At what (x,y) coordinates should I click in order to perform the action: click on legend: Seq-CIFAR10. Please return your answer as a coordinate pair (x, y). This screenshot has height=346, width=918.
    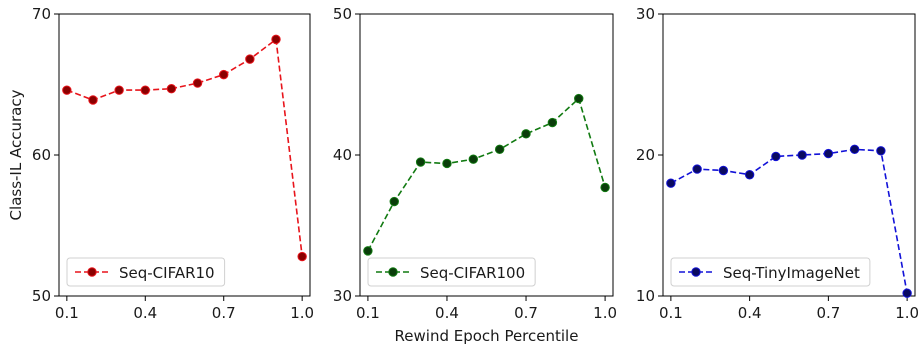
    Looking at the image, I should click on (146, 272).